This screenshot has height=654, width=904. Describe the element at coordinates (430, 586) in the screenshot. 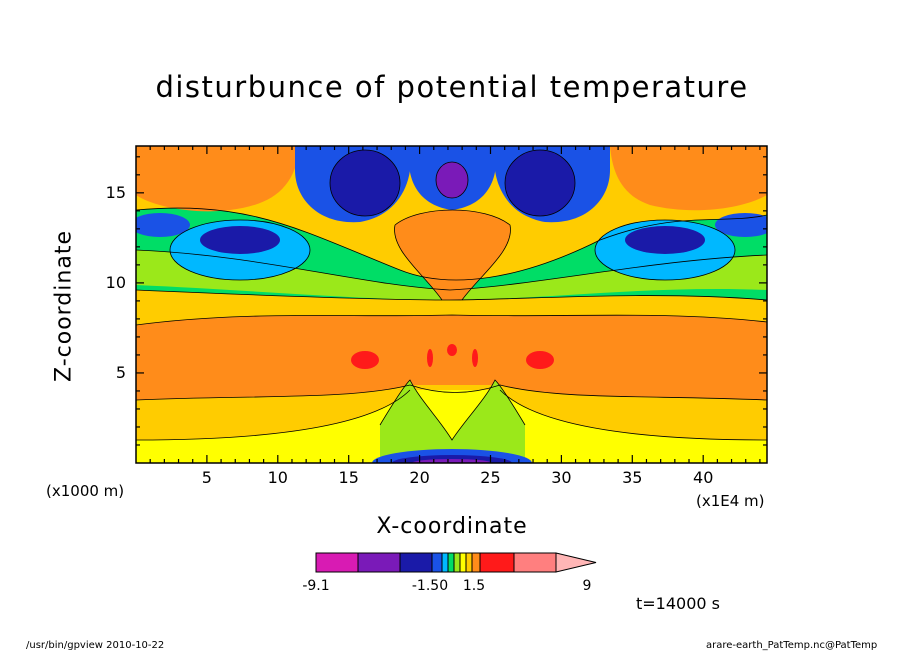

I see `colorbar-label: -1.50` at that location.